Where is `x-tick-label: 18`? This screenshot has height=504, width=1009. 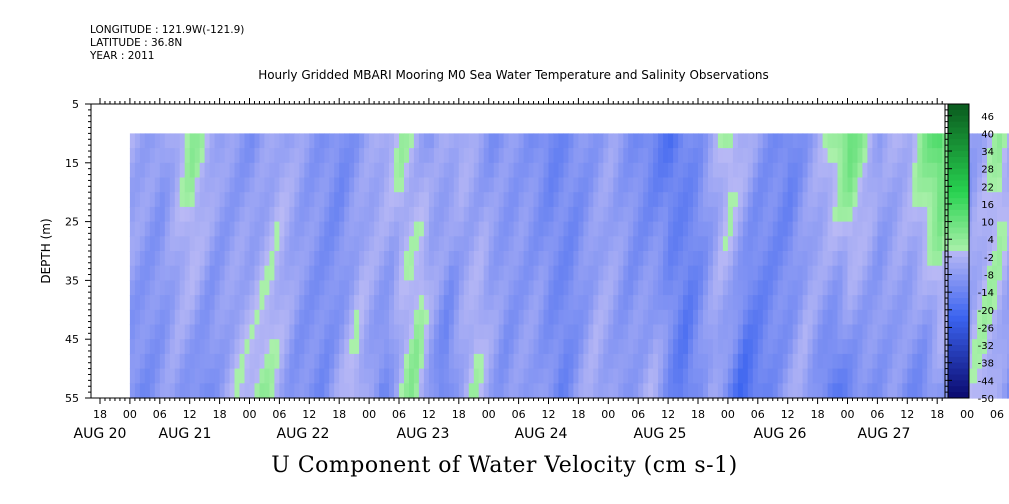
x-tick-label: 18 is located at coordinates (220, 414).